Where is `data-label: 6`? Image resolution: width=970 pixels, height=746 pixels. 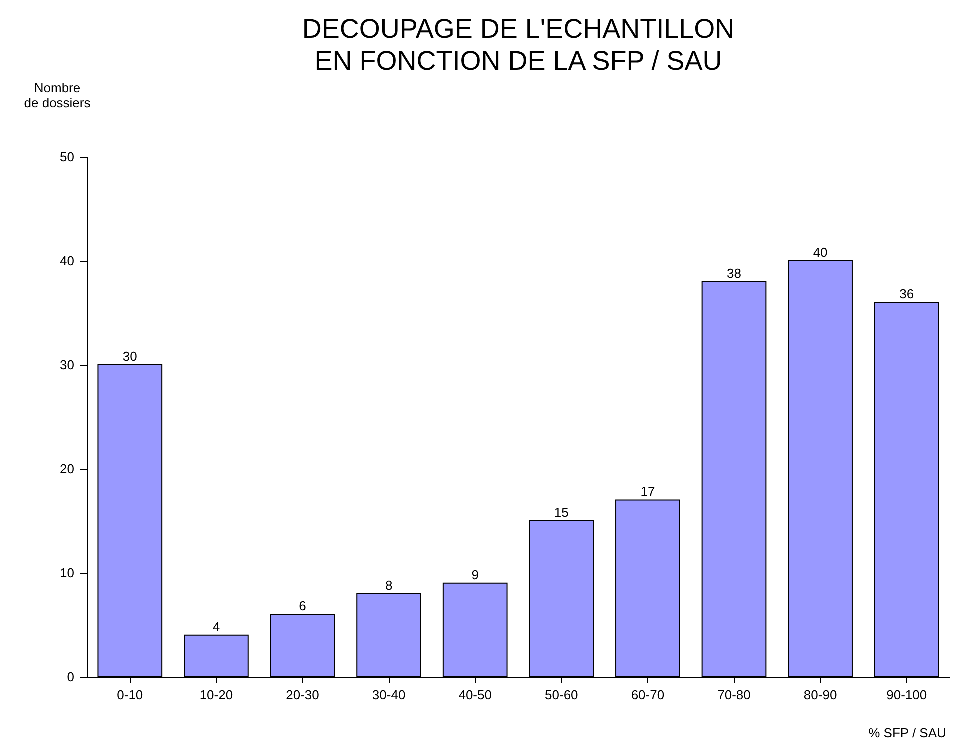 data-label: 6 is located at coordinates (302, 606).